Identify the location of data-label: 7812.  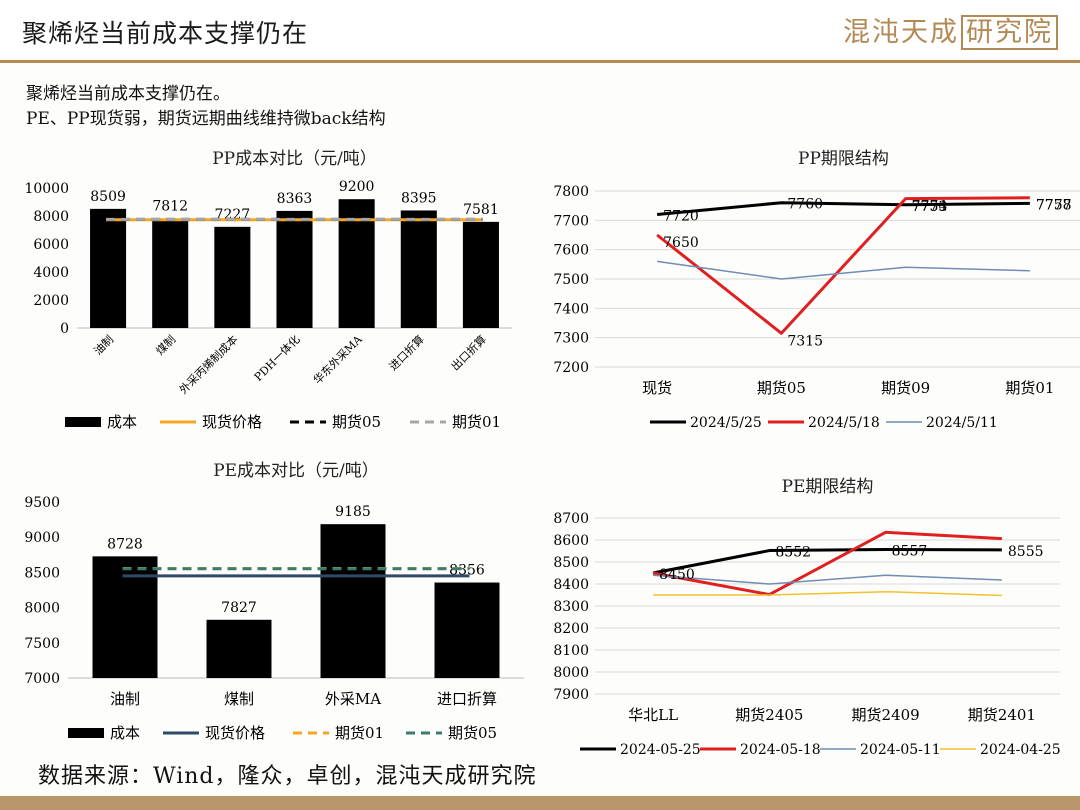
(170, 207).